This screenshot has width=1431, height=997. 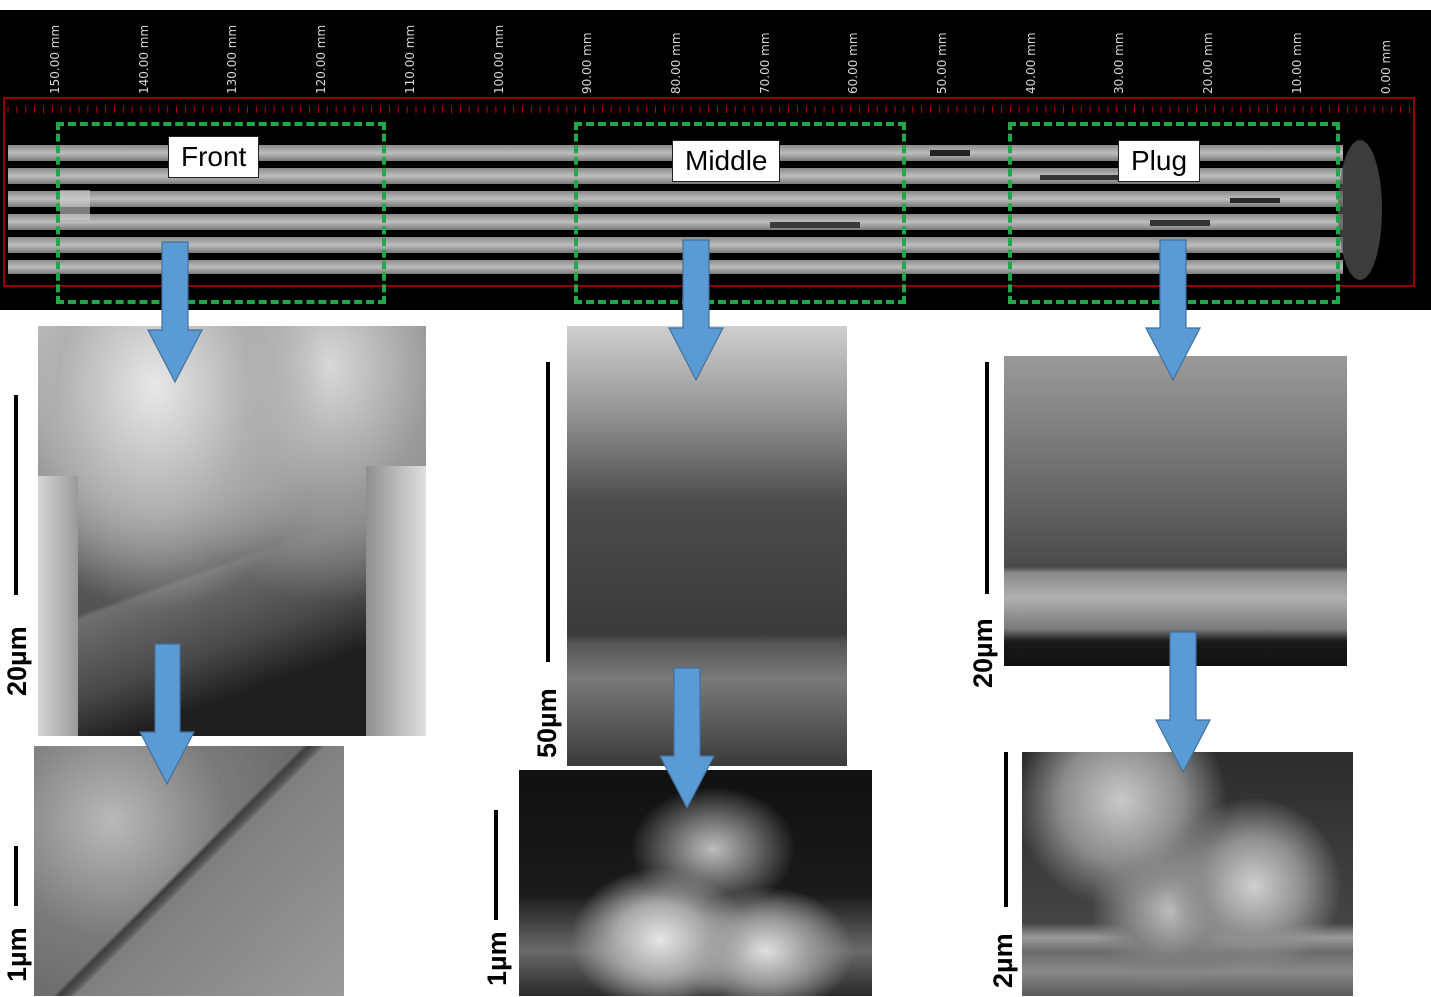 I want to click on scale-label-plug-overview: 20µm, so click(x=983, y=653).